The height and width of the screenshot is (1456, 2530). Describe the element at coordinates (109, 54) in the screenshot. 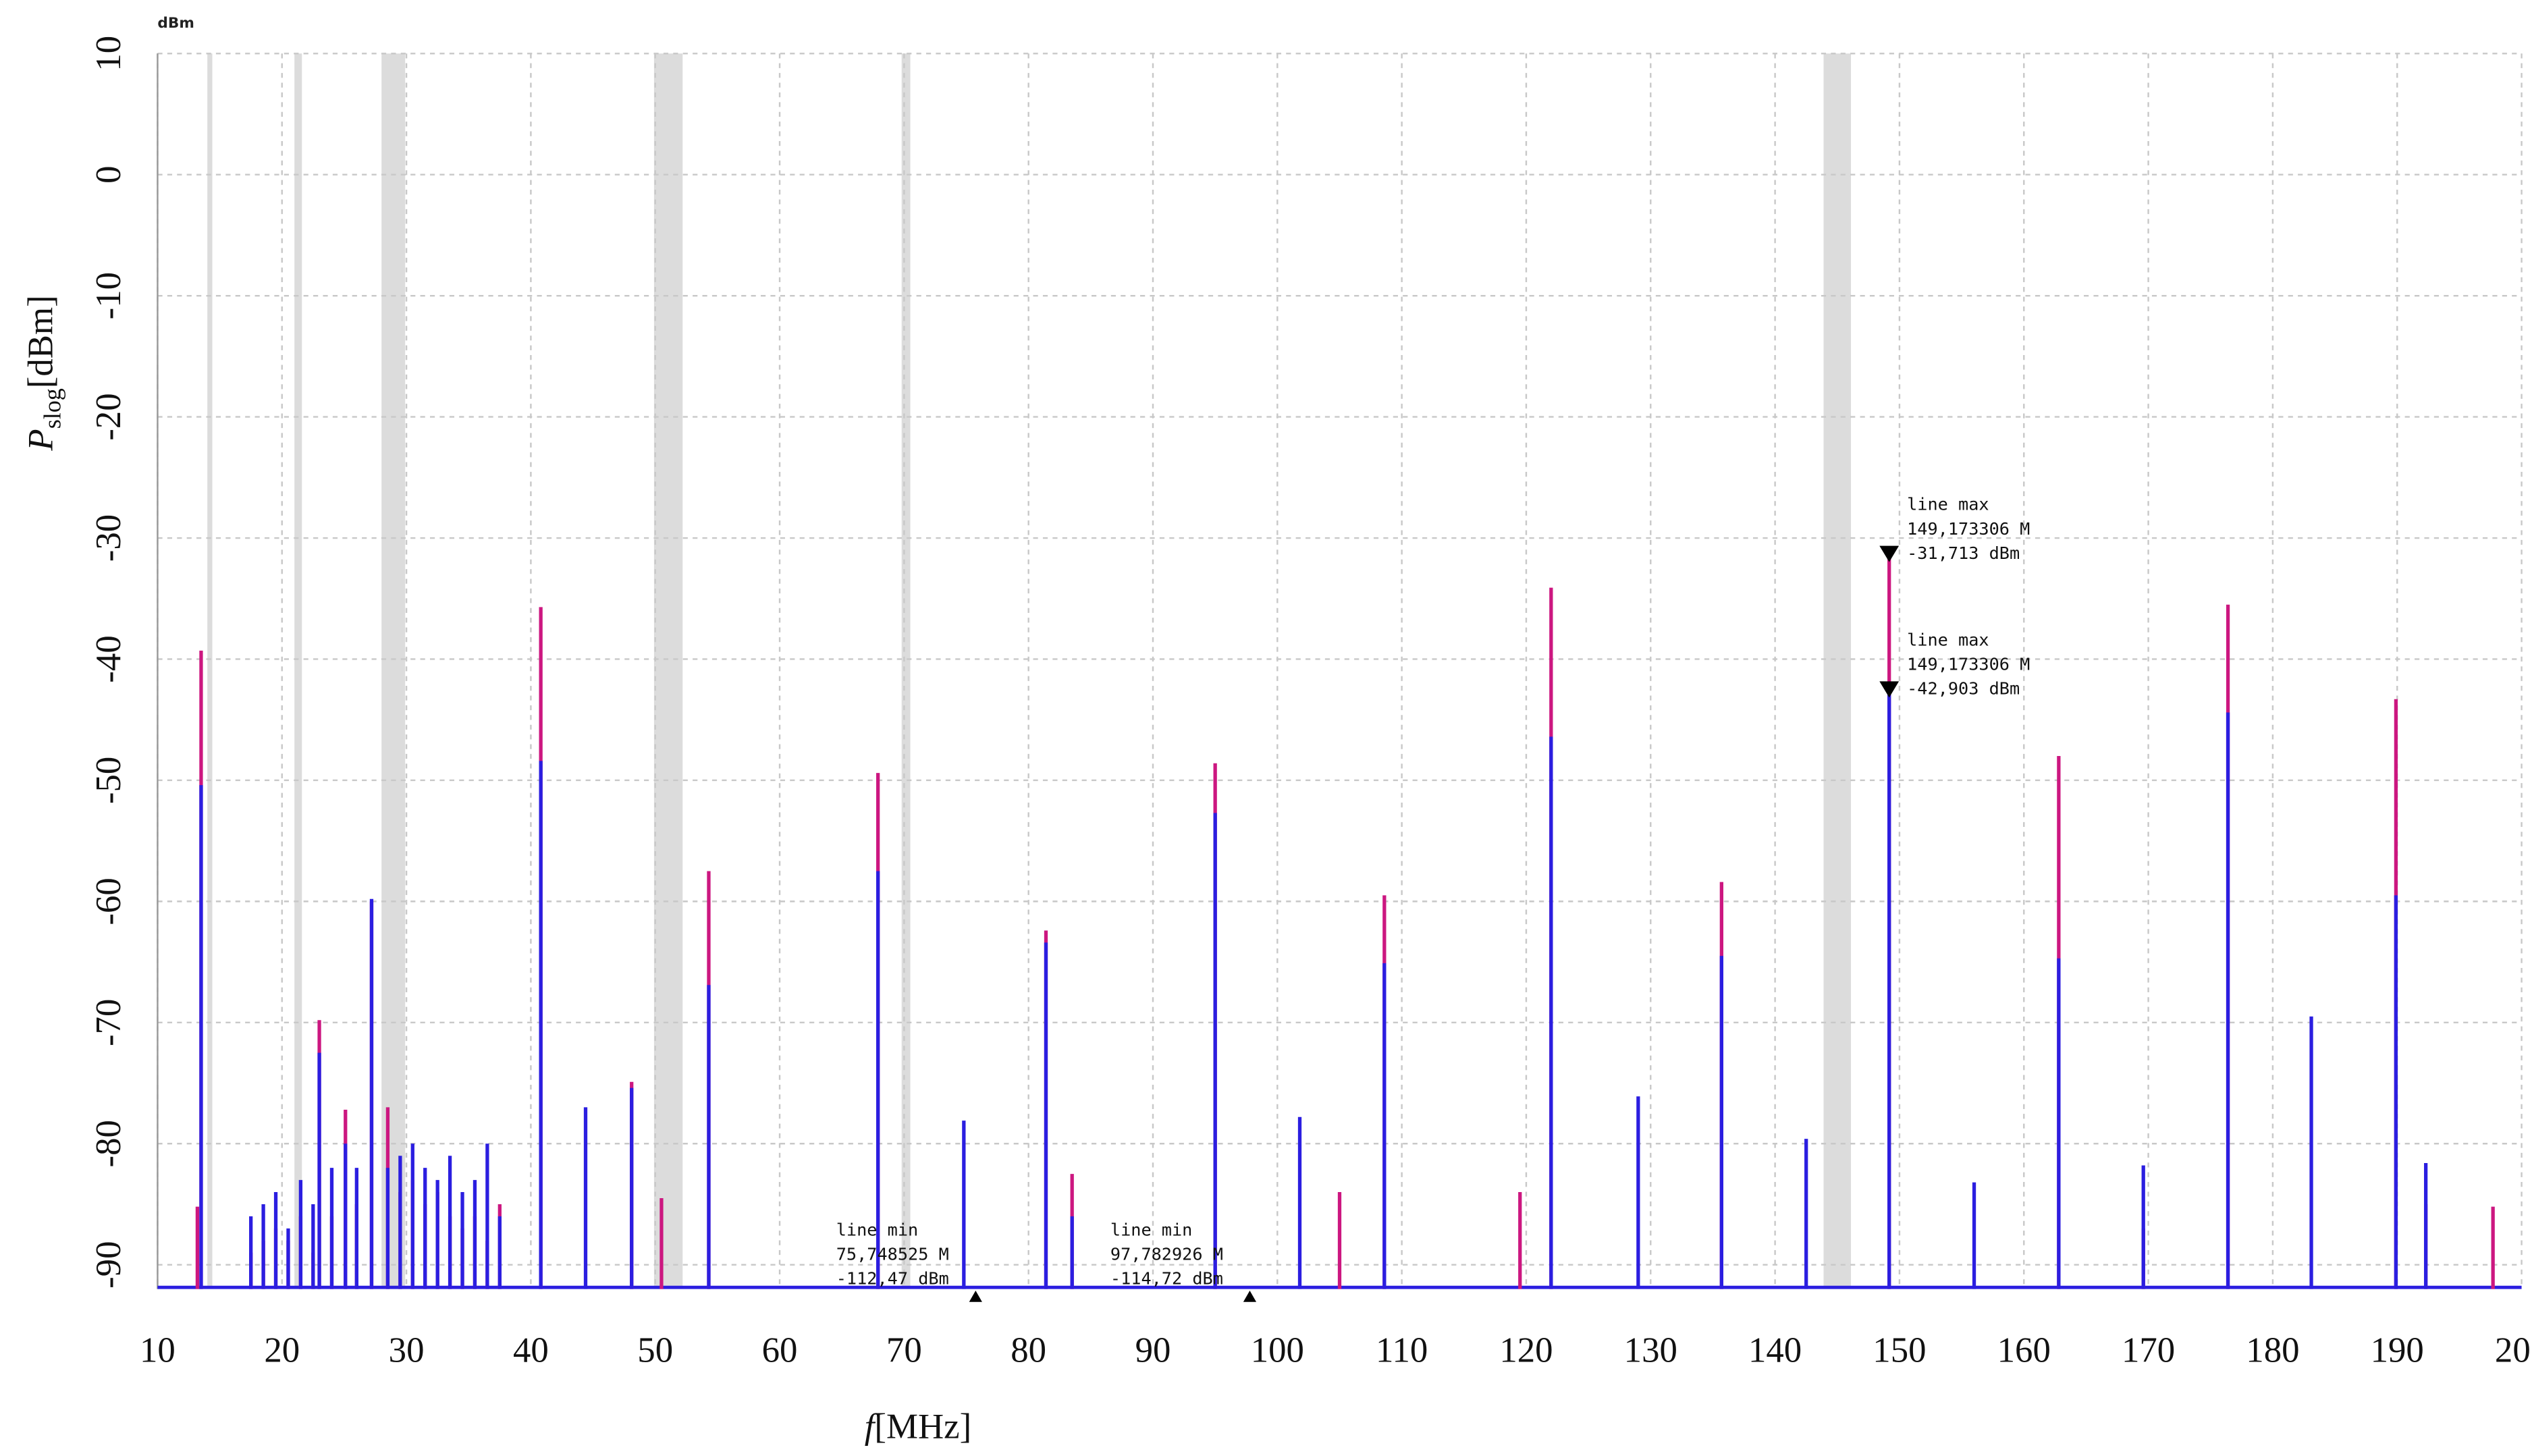

I see `y-tick-label: 10` at that location.